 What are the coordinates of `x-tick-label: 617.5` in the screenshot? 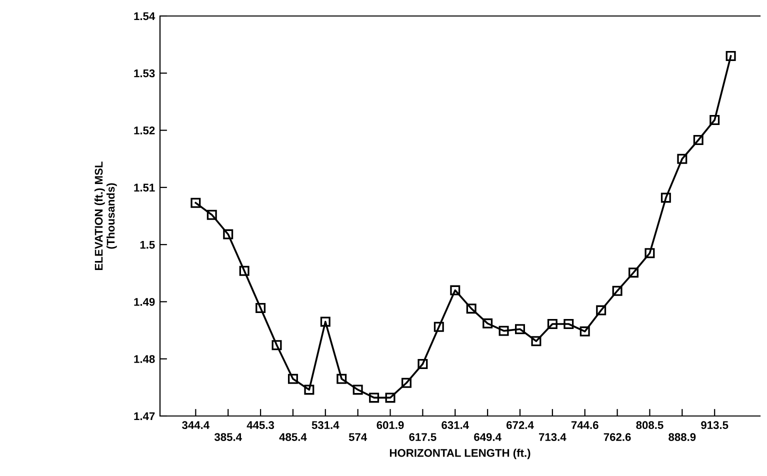 It's located at (422, 437).